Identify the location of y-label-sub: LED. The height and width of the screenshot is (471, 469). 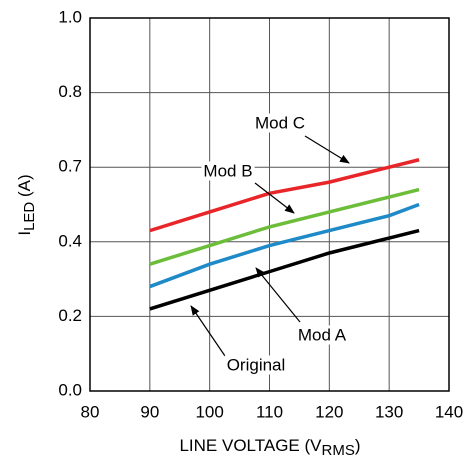
(29, 216).